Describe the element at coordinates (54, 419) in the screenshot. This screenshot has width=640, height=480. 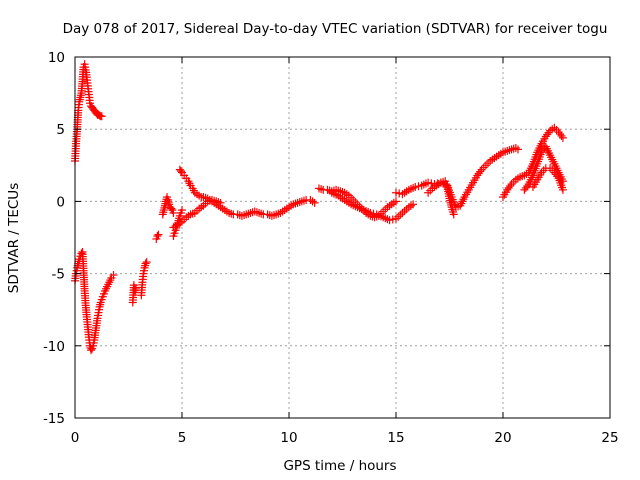
I see `y-tick-label: -15` at that location.